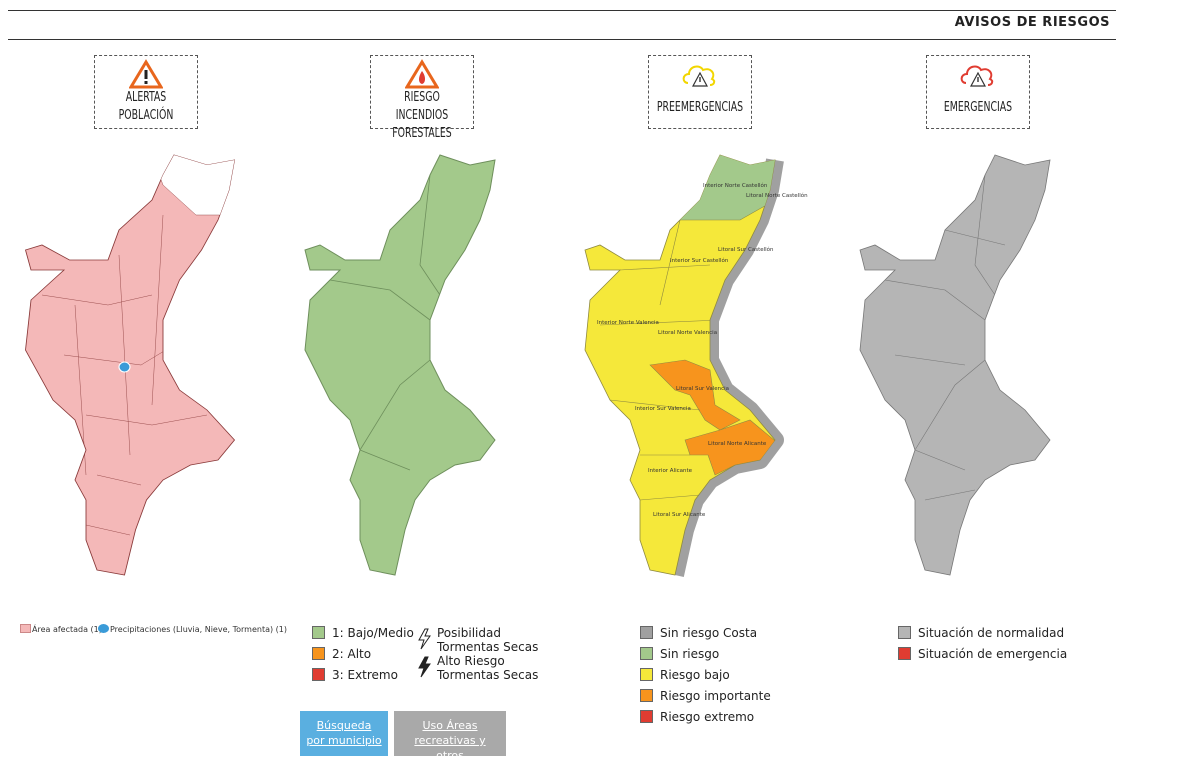  What do you see at coordinates (777, 195) in the screenshot?
I see `map-label: Litoral Norte Castellón` at bounding box center [777, 195].